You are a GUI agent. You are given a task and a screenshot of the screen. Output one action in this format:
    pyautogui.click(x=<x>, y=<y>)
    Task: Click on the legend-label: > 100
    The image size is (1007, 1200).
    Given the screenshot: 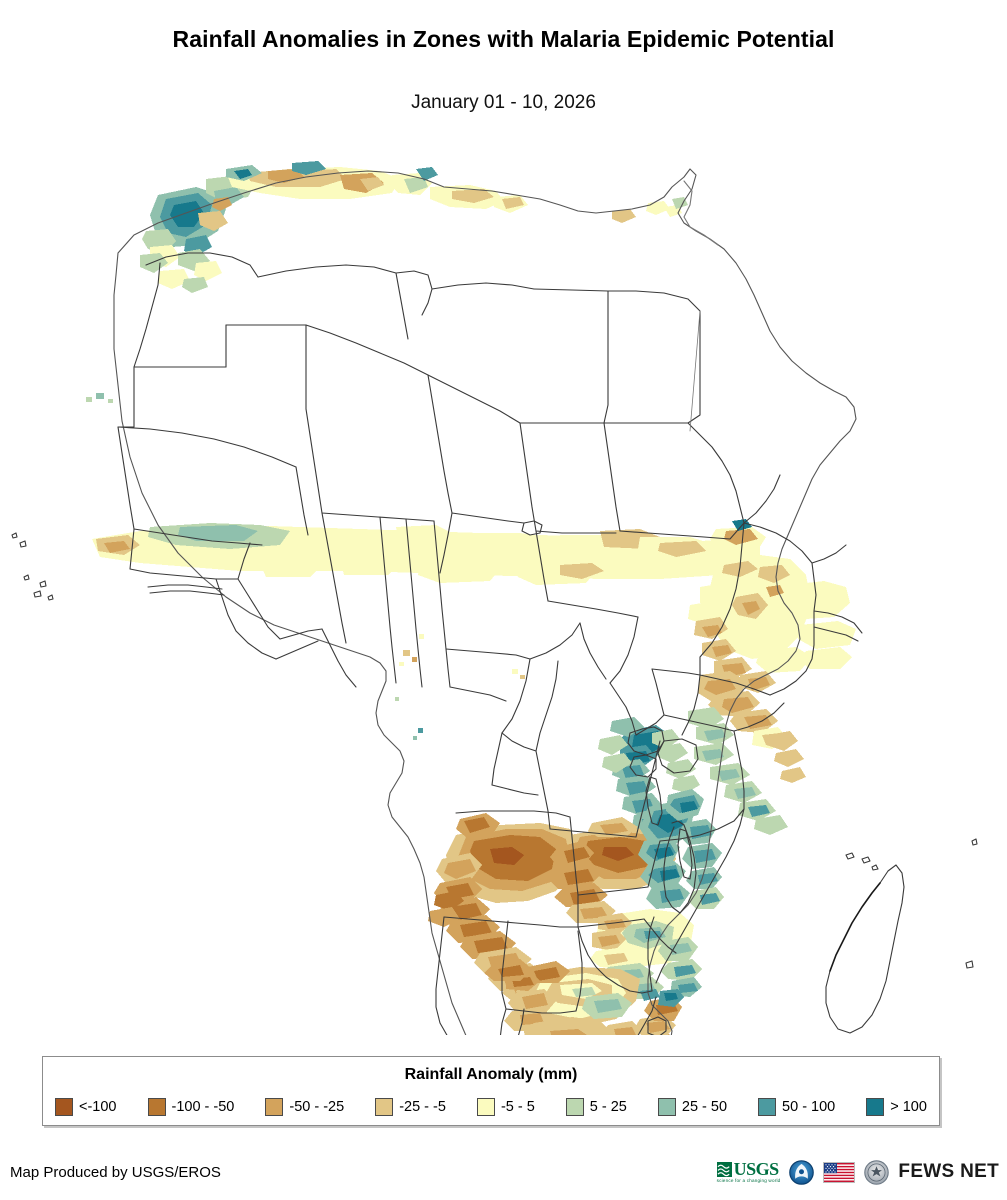 What is the action you would take?
    pyautogui.click(x=908, y=1107)
    